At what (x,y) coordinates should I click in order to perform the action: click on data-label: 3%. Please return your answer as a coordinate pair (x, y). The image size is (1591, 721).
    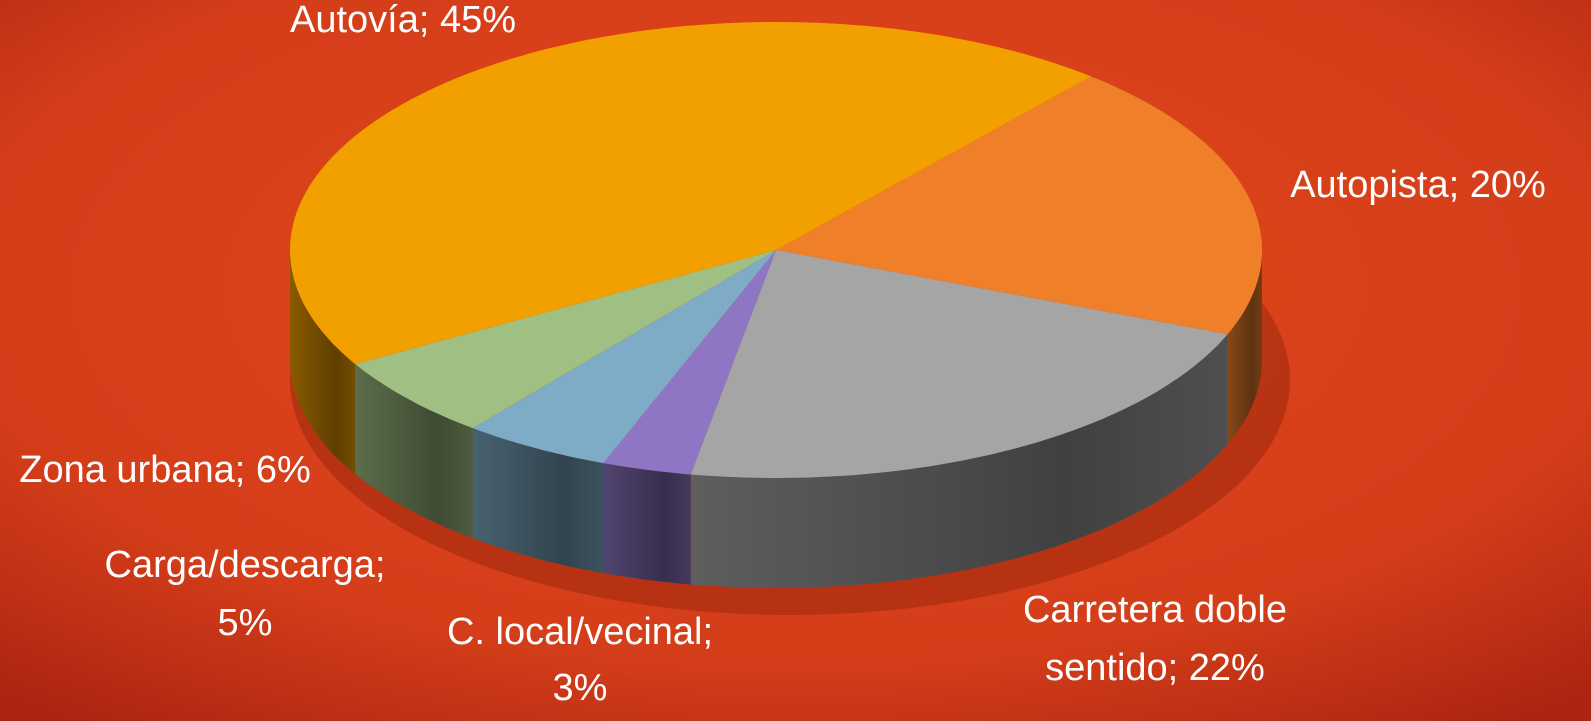
    Looking at the image, I should click on (580, 688).